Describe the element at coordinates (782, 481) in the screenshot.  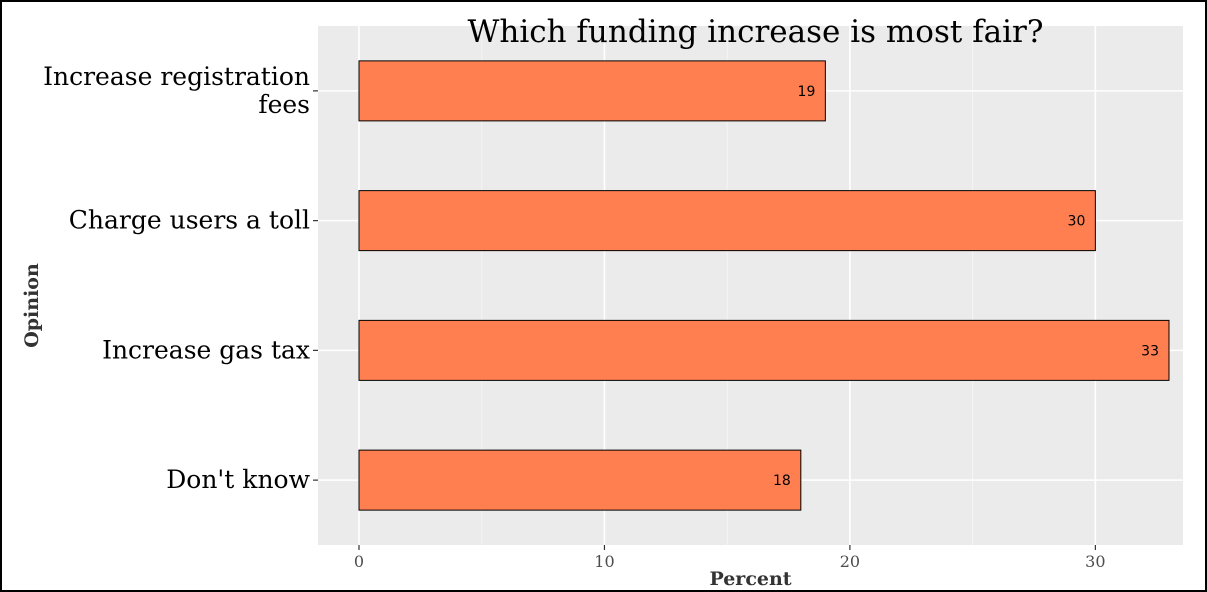
I see `bar-value-label: 18` at that location.